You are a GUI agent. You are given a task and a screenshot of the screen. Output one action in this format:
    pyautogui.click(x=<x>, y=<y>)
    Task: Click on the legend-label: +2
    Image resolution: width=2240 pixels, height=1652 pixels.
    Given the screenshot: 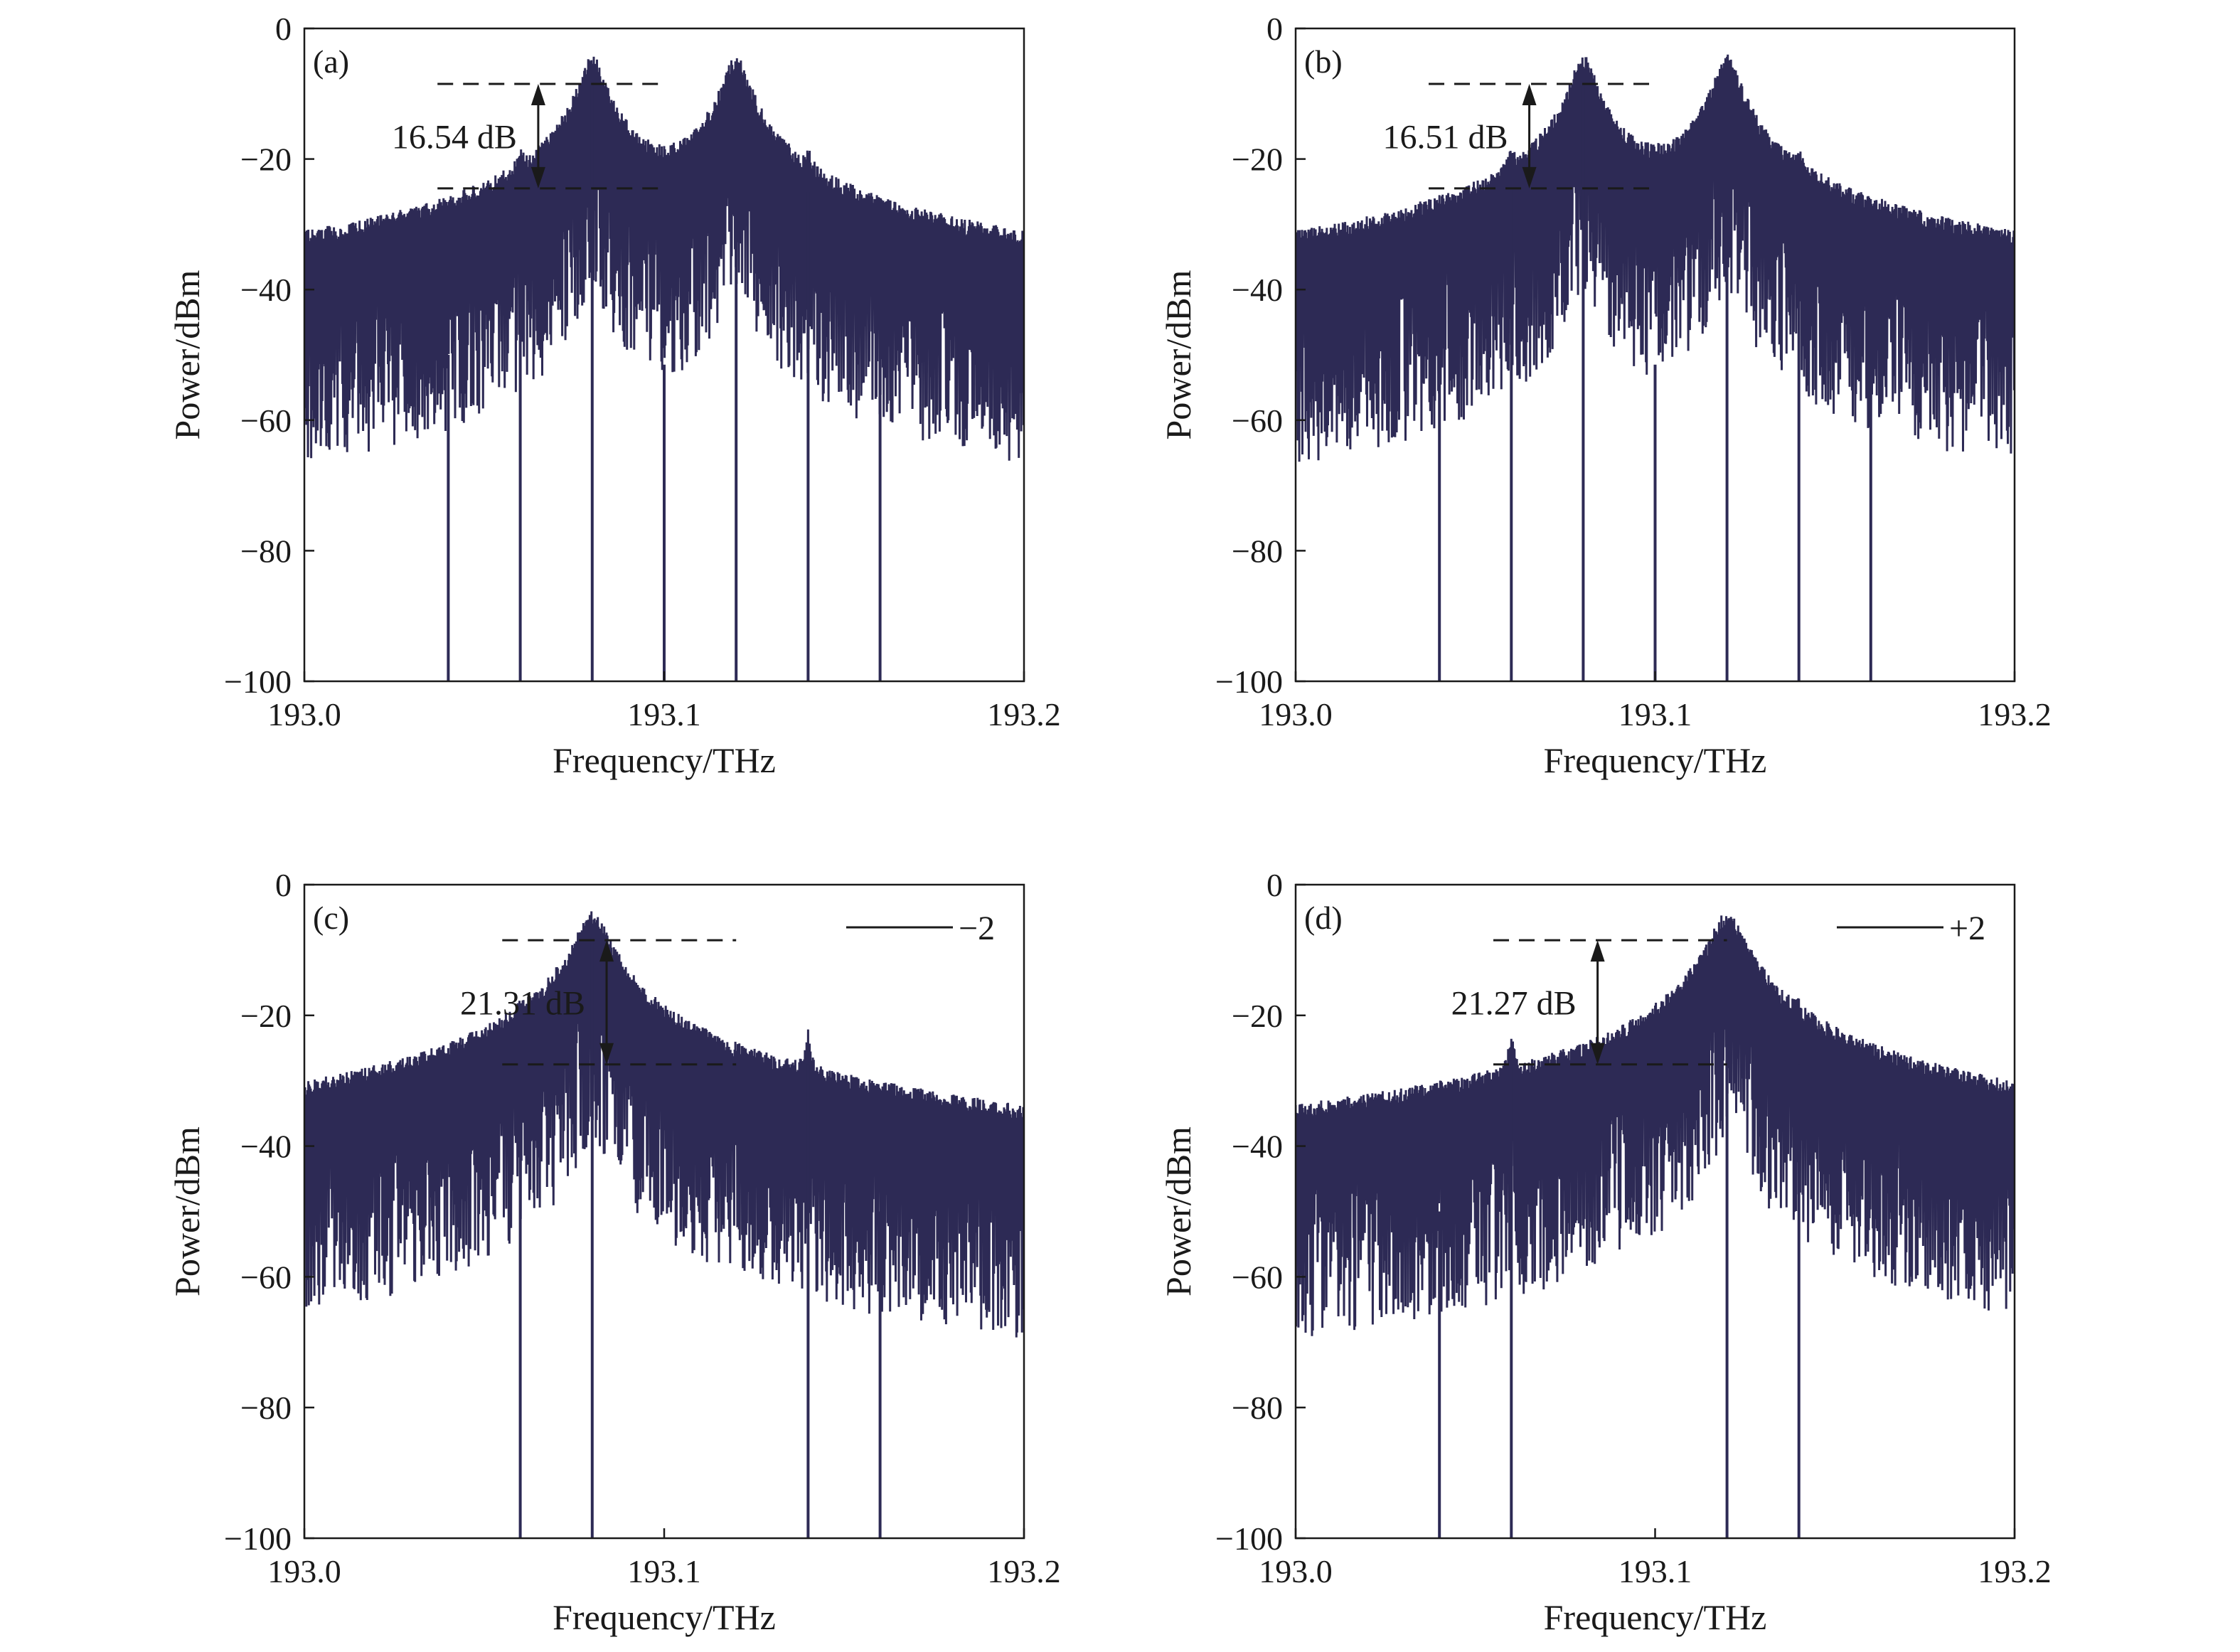 What is the action you would take?
    pyautogui.click(x=1967, y=928)
    